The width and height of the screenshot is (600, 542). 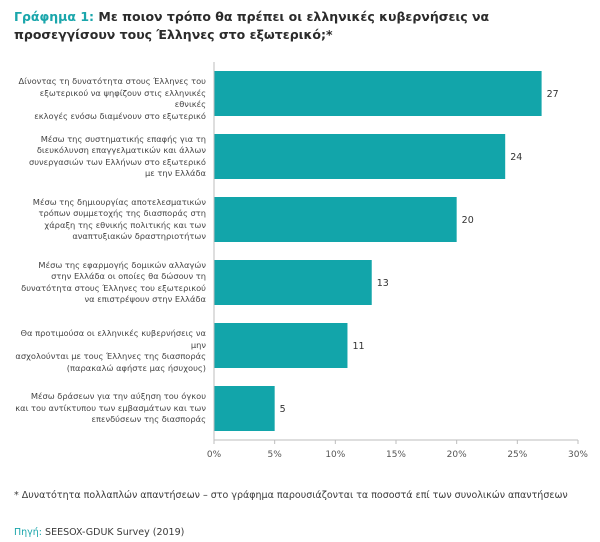 What do you see at coordinates (214, 455) in the screenshot?
I see `x-tick-label: 0%` at bounding box center [214, 455].